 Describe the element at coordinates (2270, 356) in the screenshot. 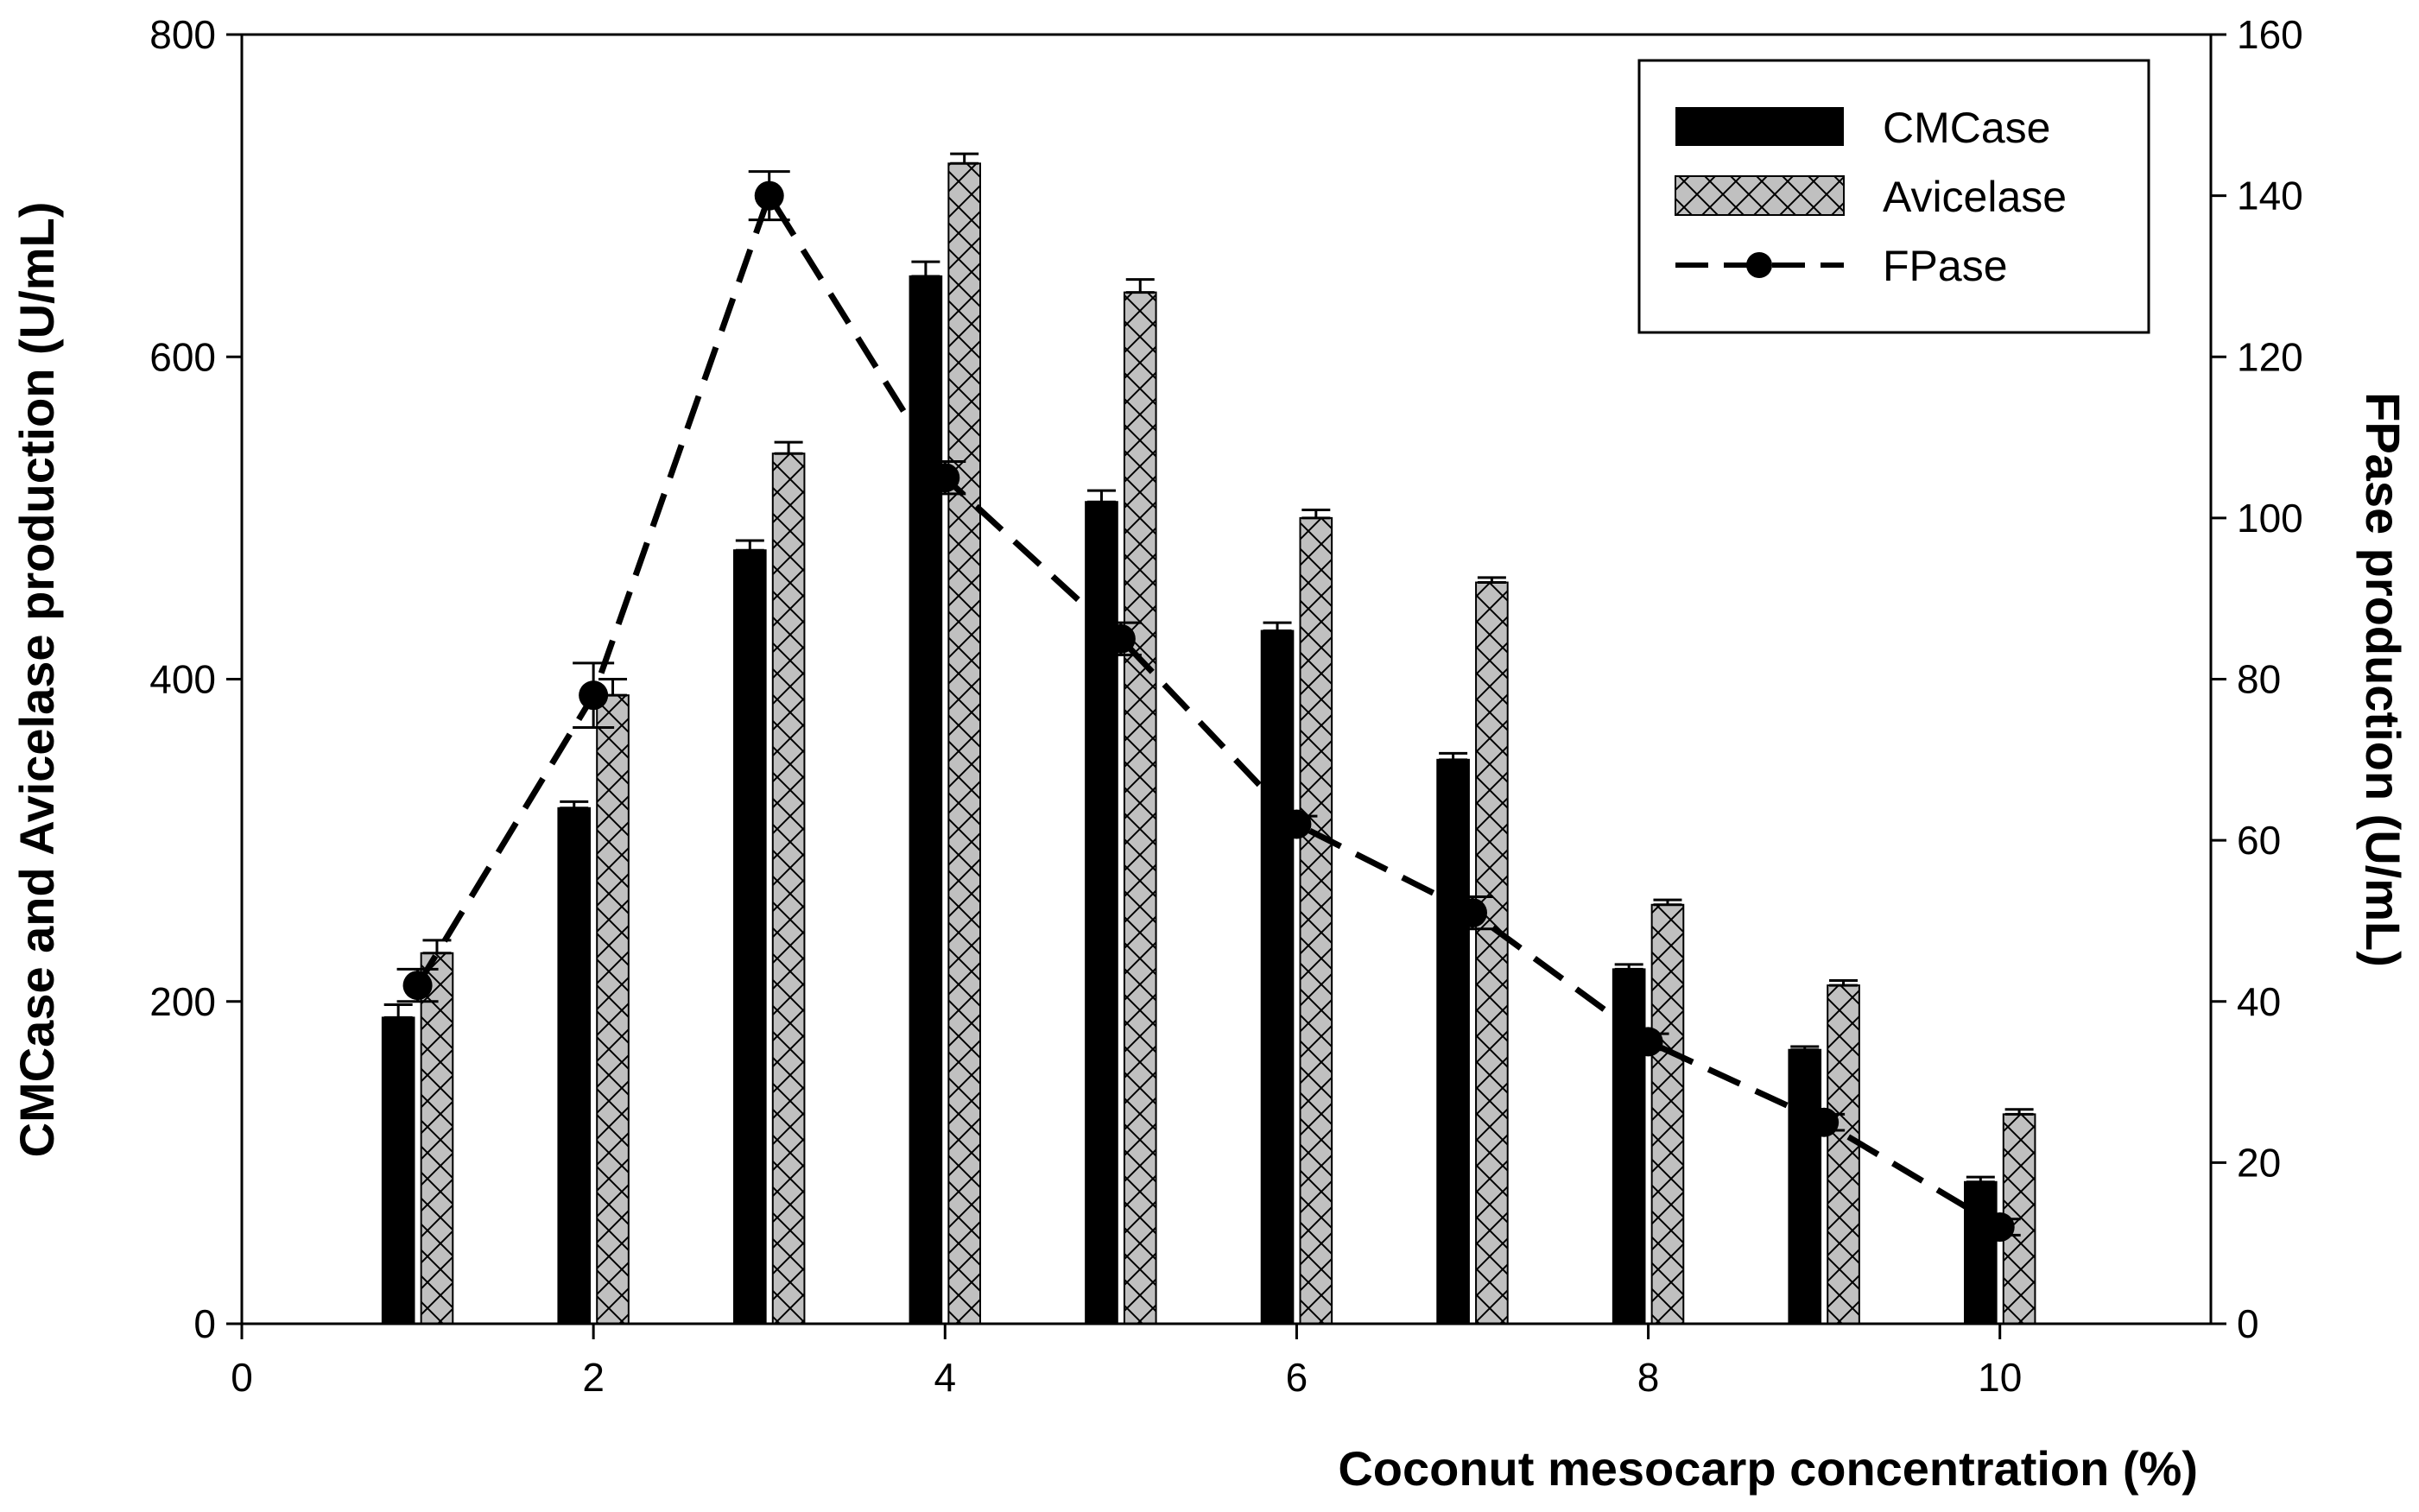

I see `y2-tick-label: 120` at that location.